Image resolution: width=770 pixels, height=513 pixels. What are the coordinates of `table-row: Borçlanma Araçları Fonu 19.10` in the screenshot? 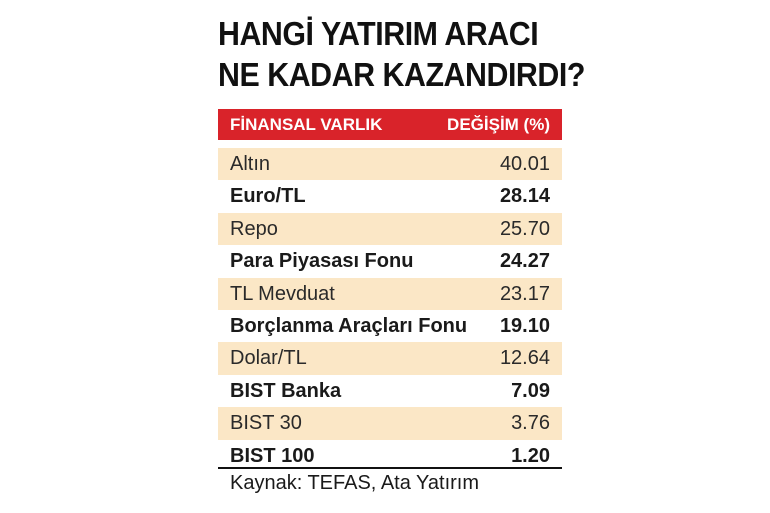 It's located at (390, 326).